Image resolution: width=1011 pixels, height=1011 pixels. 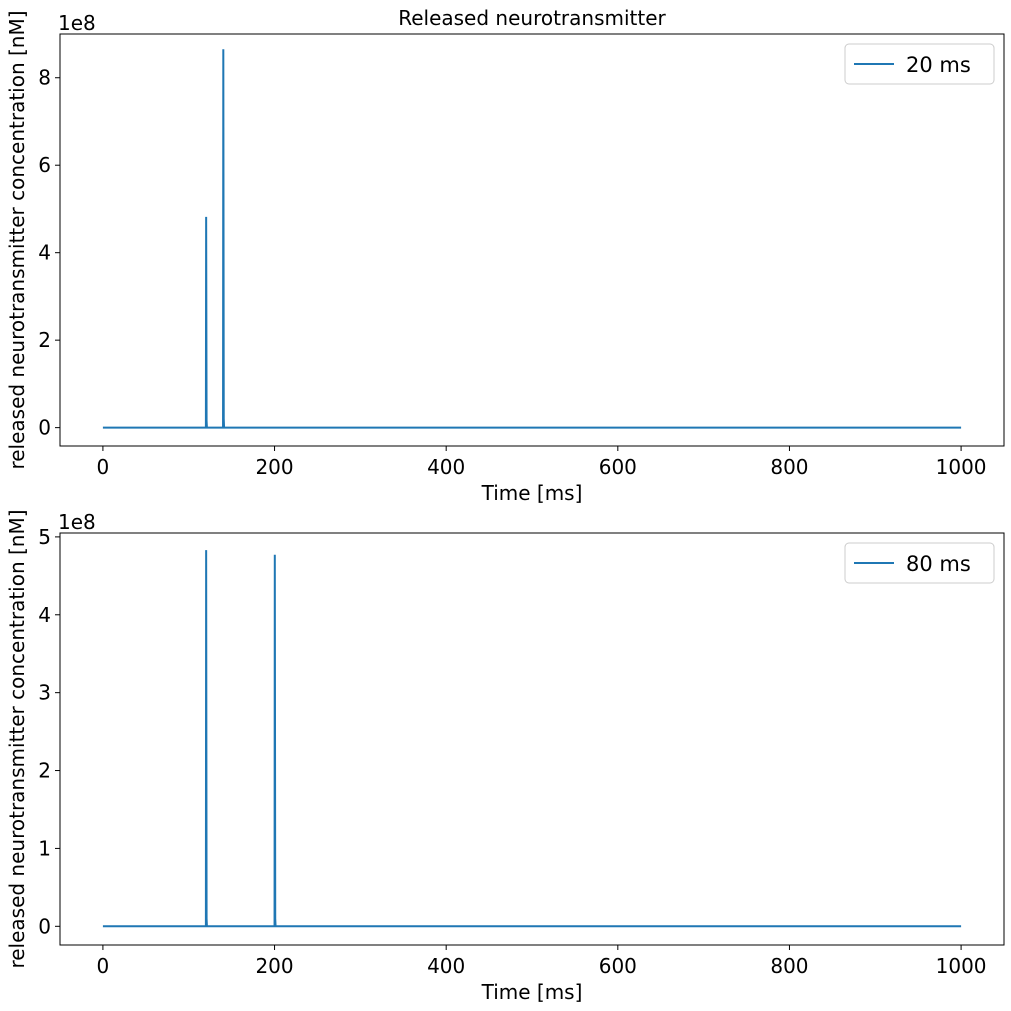 I want to click on legend-label: 80 ms, so click(x=938, y=564).